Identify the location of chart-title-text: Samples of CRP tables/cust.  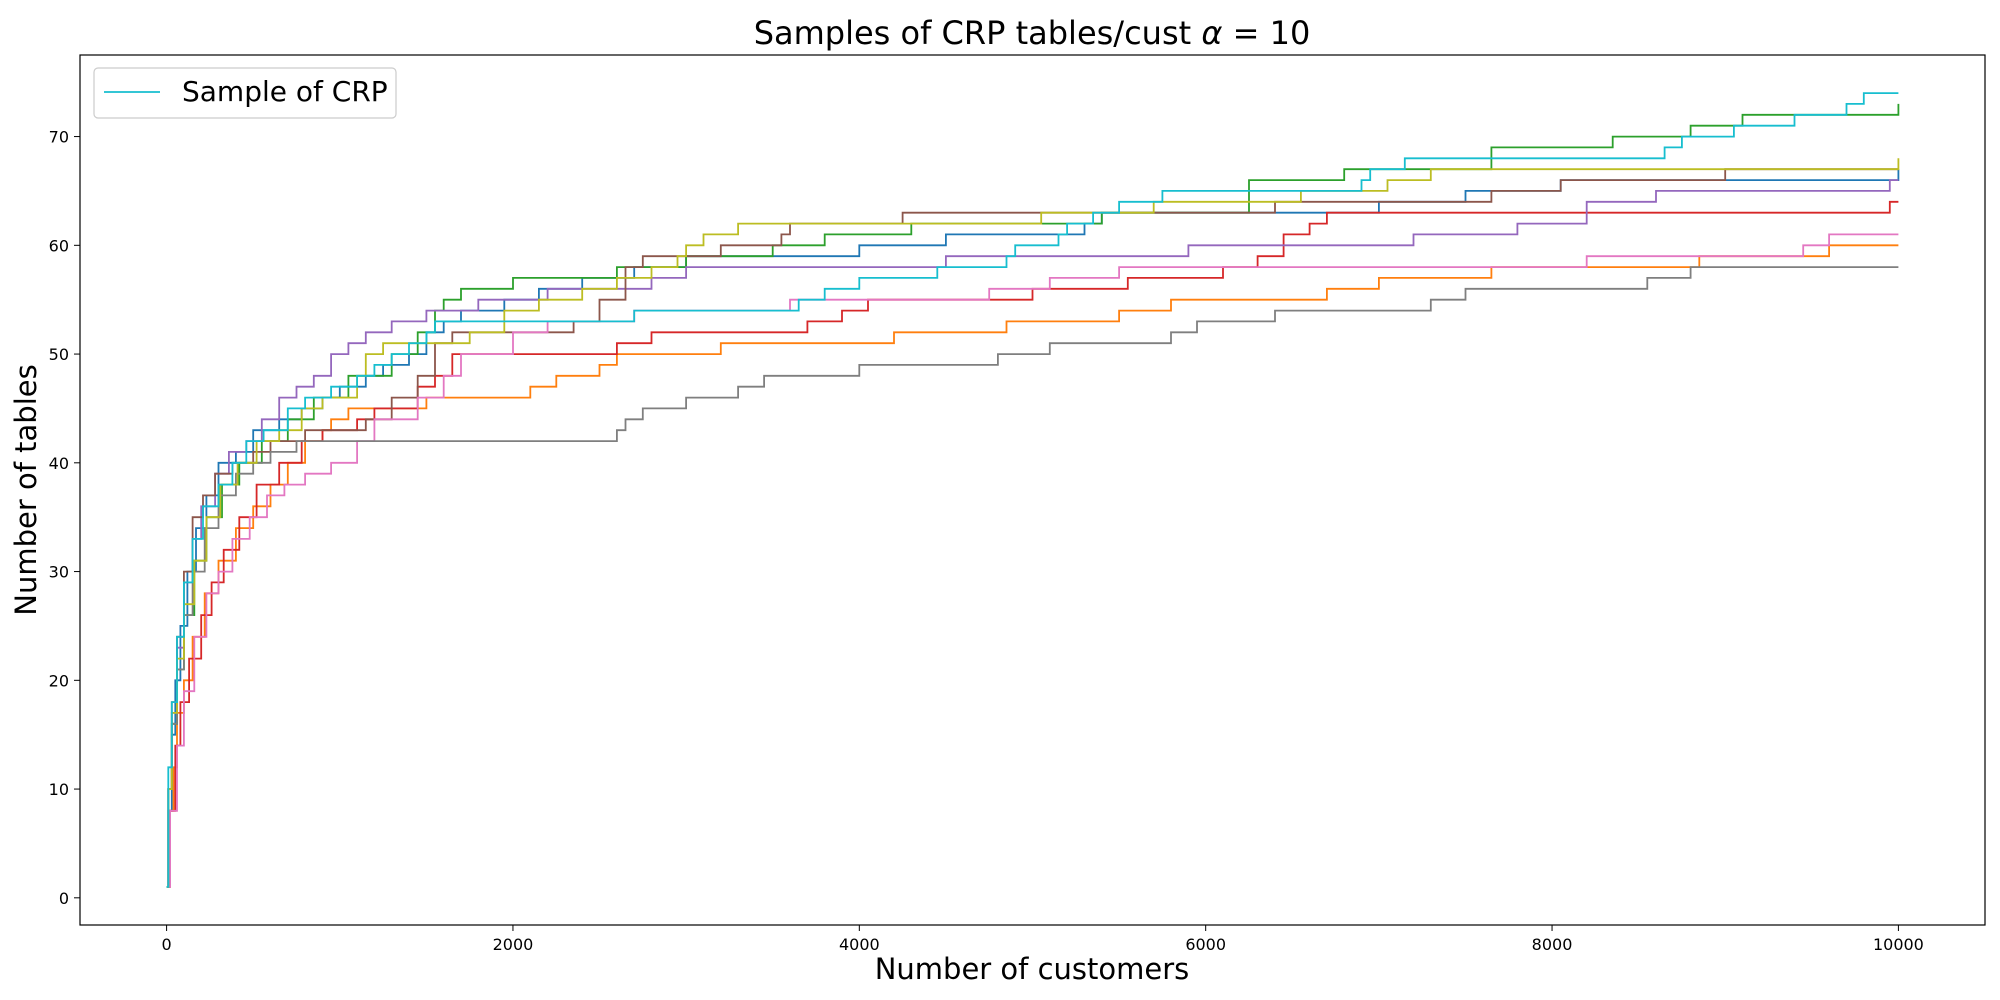
(972, 33).